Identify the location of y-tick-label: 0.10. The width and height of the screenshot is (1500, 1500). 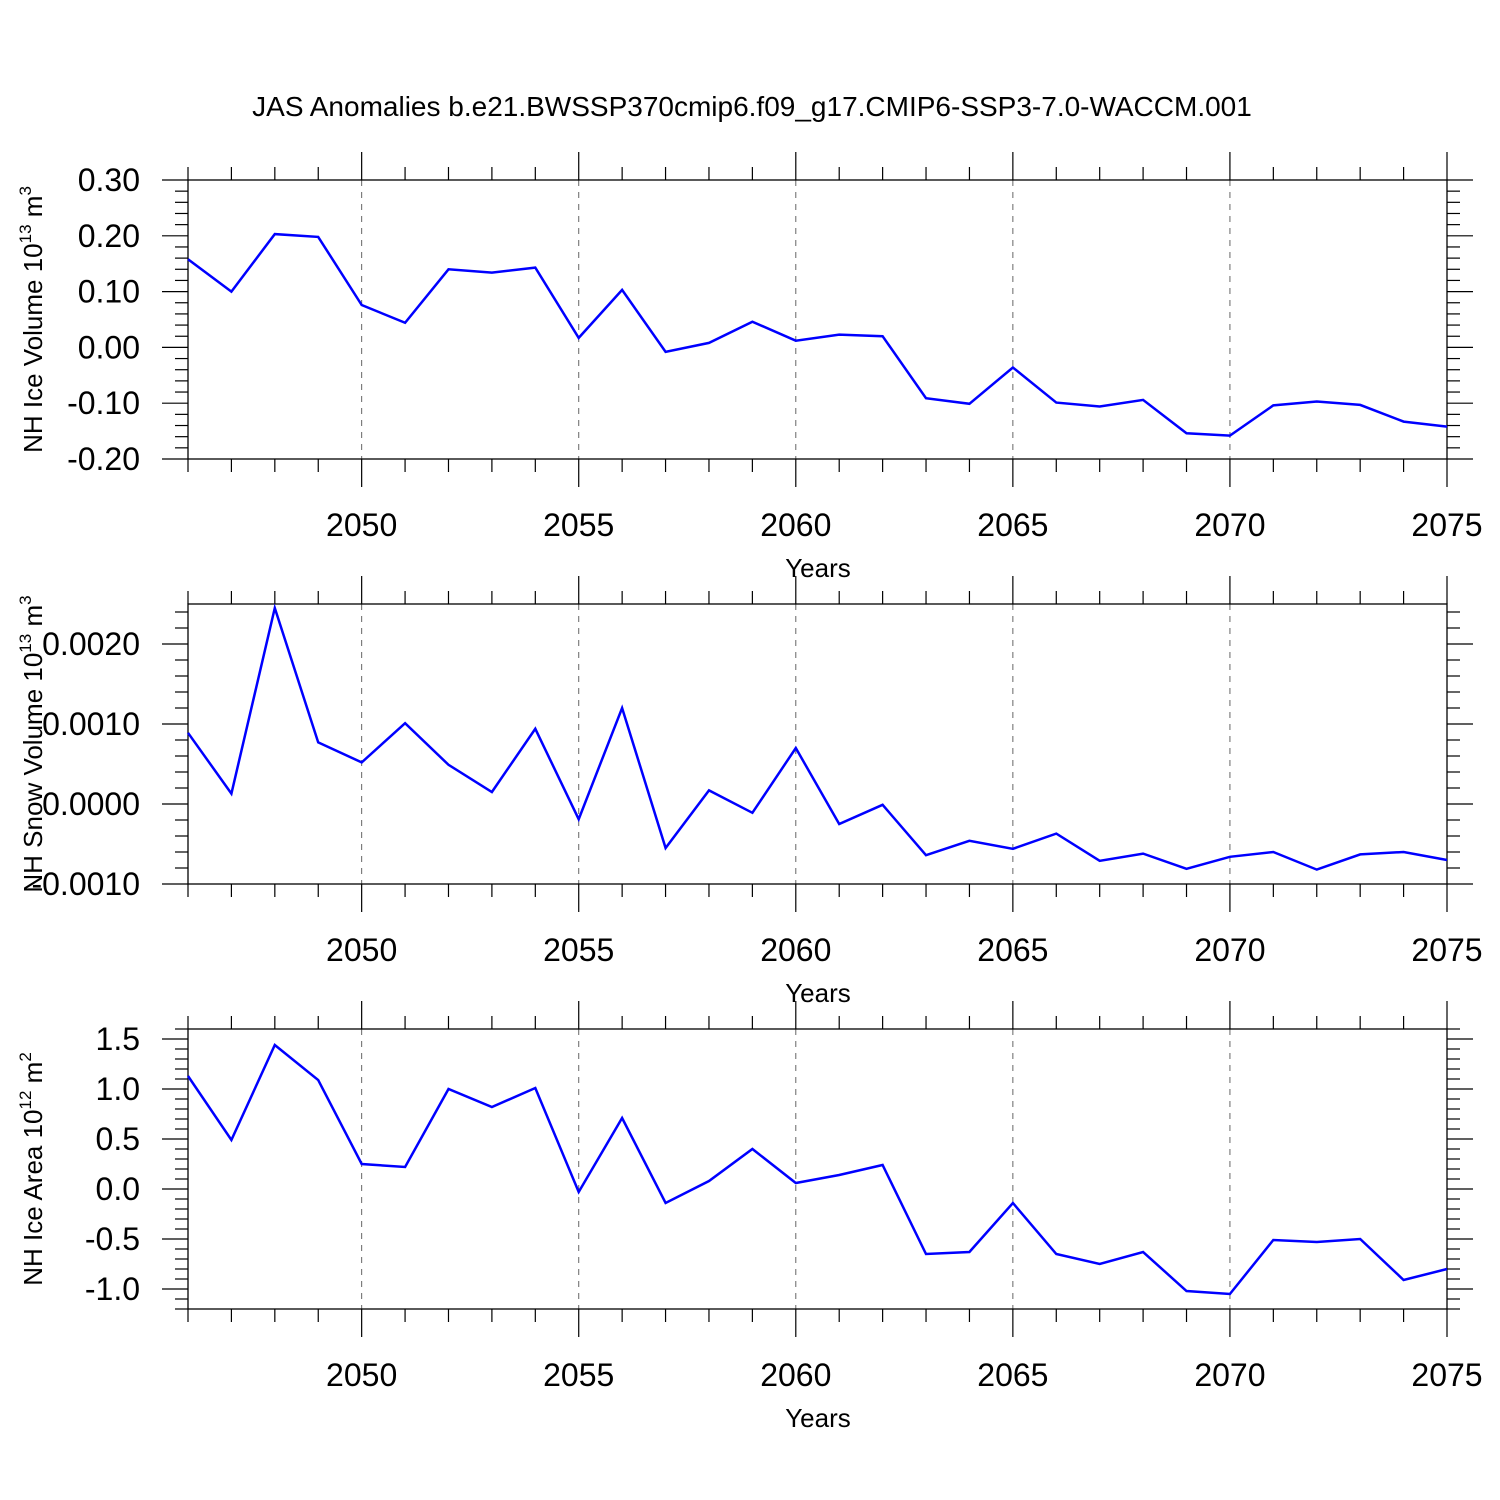
(109, 292).